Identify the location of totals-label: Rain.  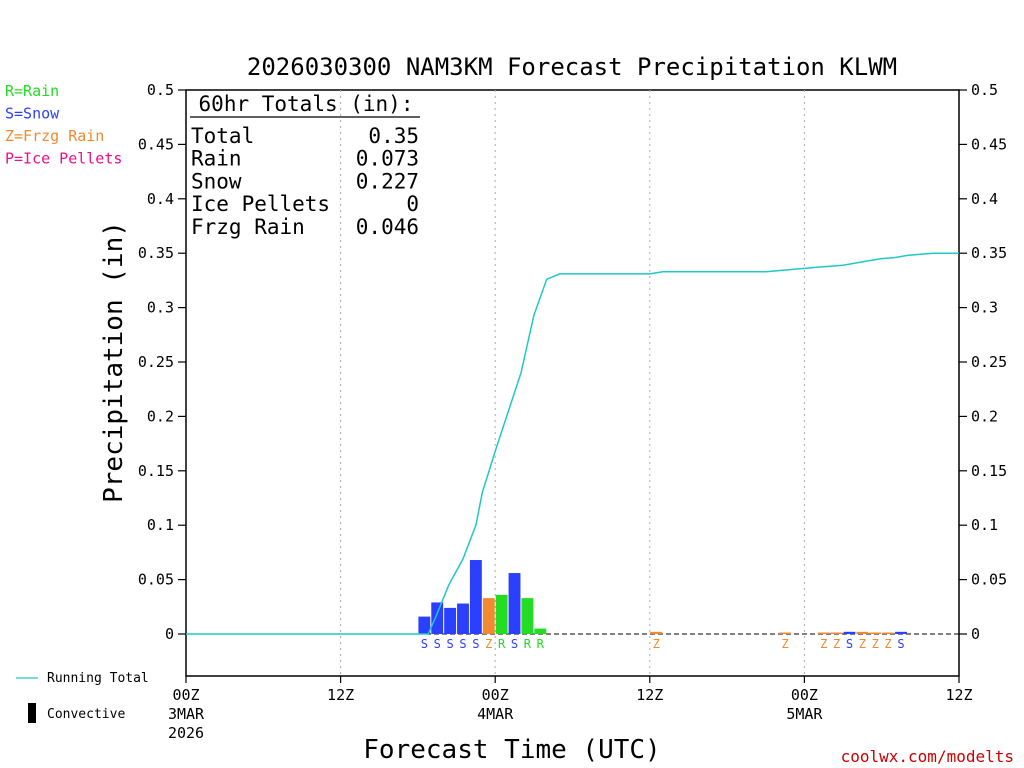
(216, 159).